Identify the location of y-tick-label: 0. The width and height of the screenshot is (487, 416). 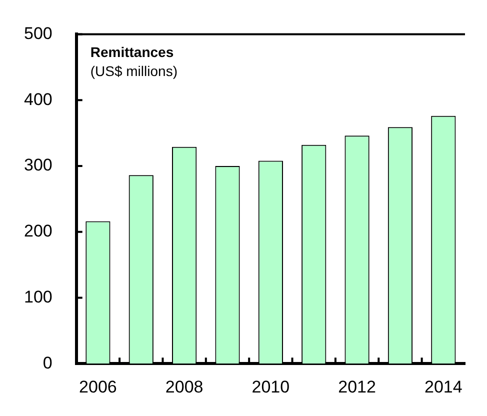
(47, 362).